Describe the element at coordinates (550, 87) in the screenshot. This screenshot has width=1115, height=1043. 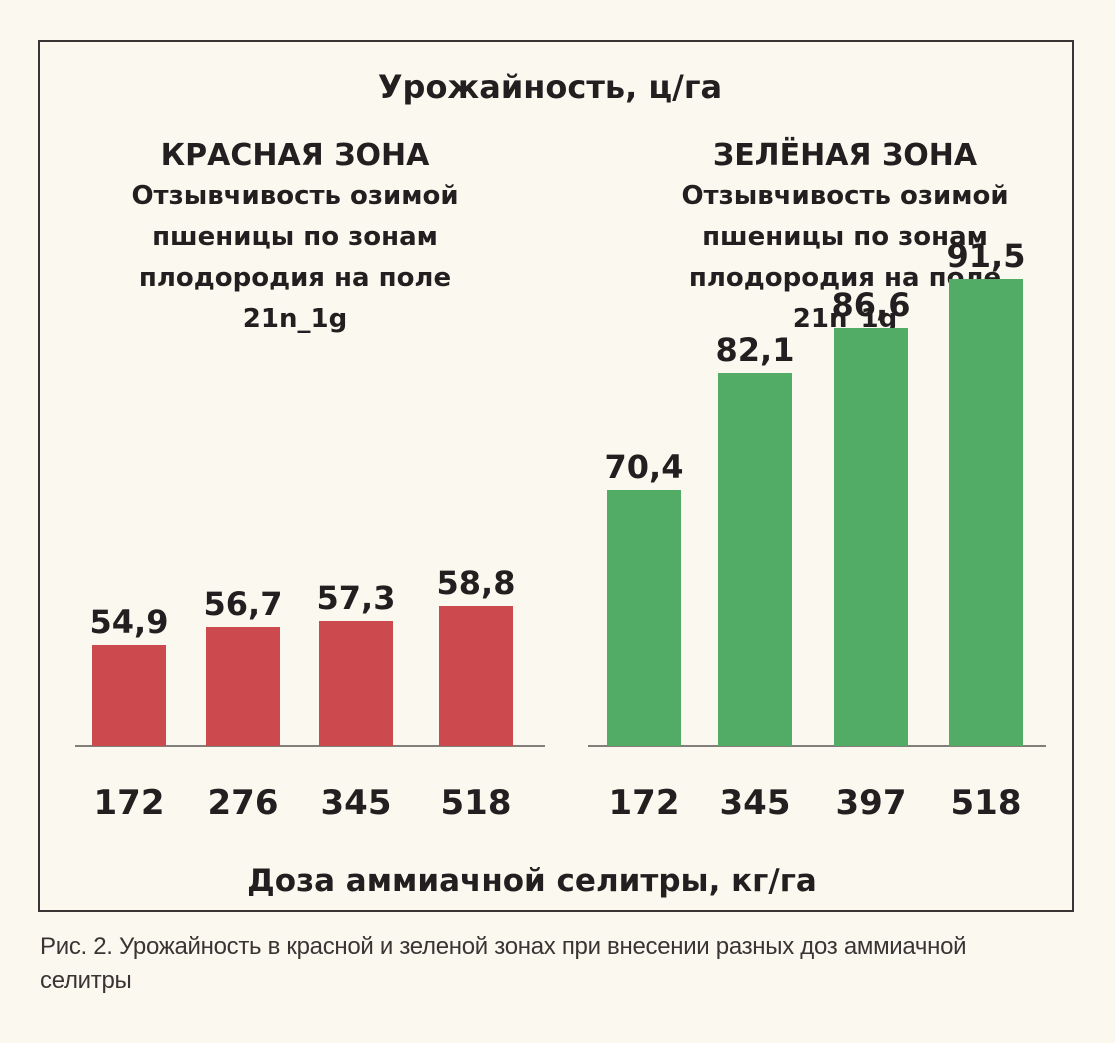
I see `chart-title: Урожайность, ц/га` at that location.